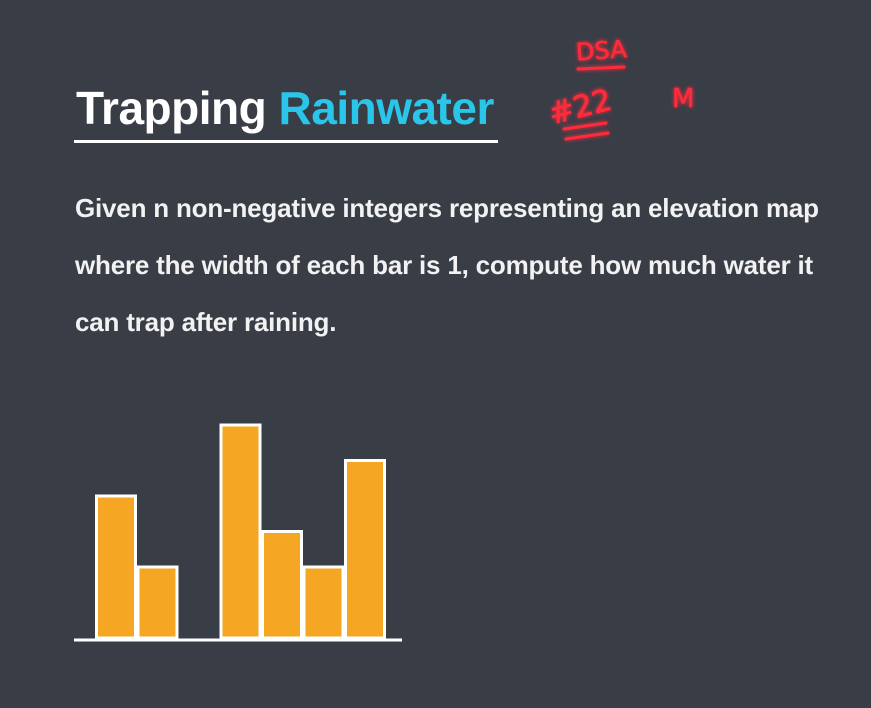 The width and height of the screenshot is (871, 708). Describe the element at coordinates (683, 99) in the screenshot. I see `annotation-difficulty: M` at that location.